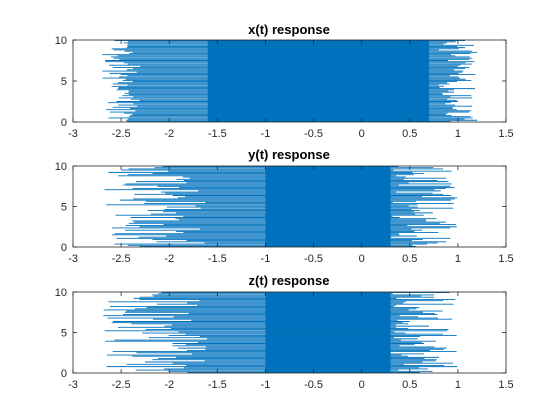 This screenshot has height=420, width=560. I want to click on subplot-title: y(t) response, so click(289, 154).